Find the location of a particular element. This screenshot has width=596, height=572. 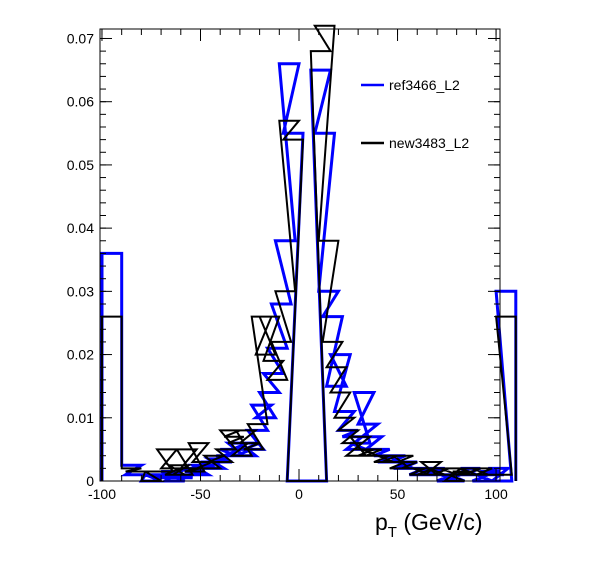

x-tick-label: 50 is located at coordinates (398, 494).